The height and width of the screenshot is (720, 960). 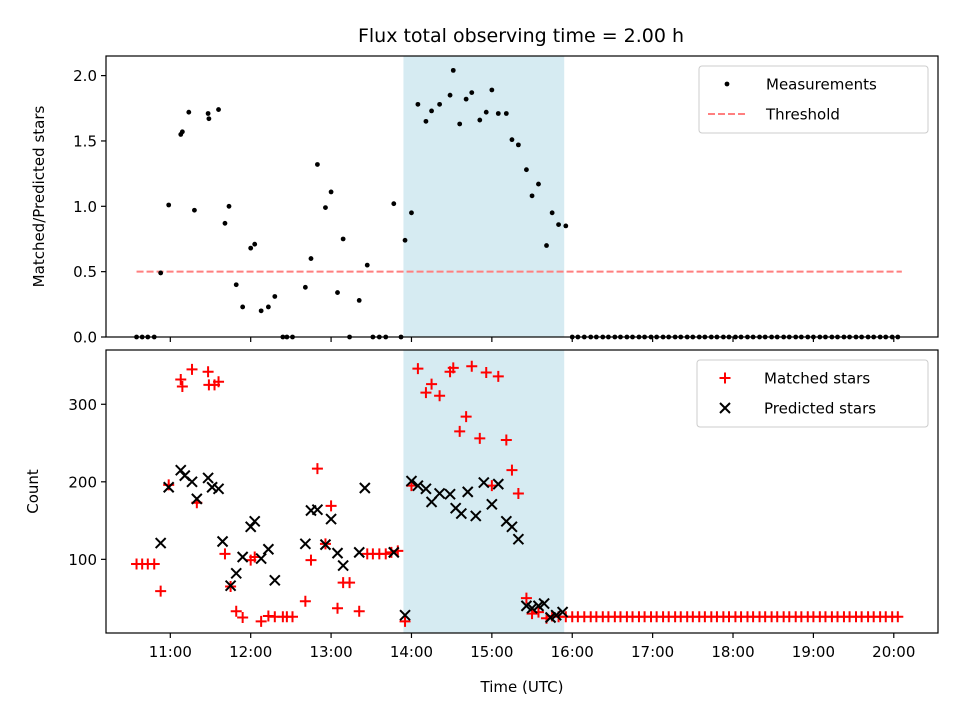 I want to click on figure-title: Flux total observing time = 2.00 h, so click(x=521, y=36).